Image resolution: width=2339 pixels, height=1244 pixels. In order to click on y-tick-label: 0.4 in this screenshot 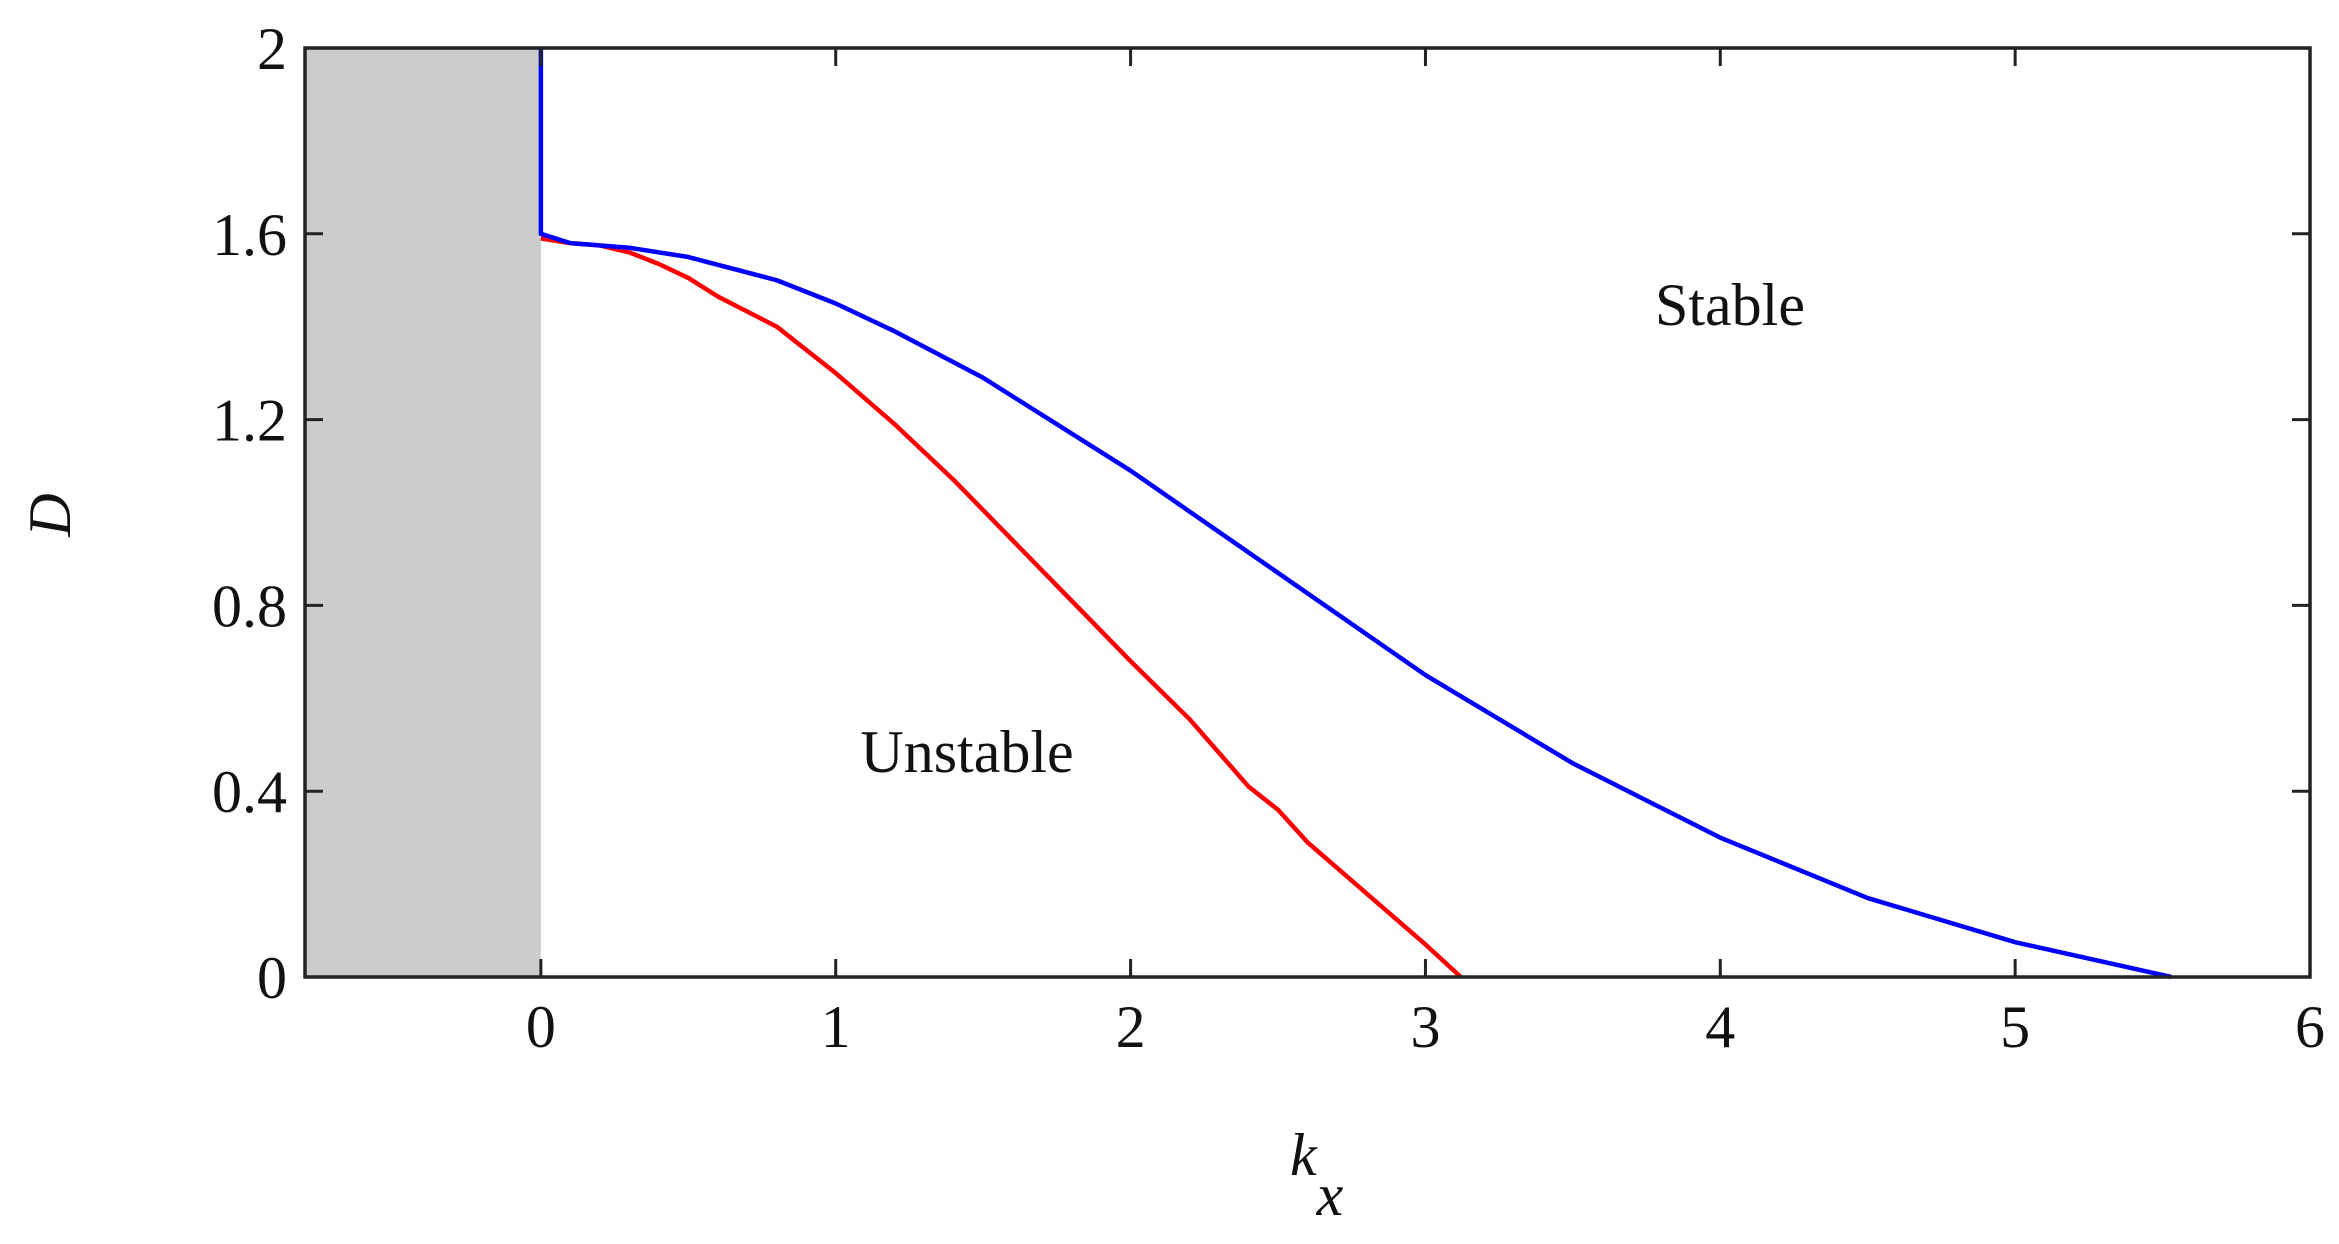, I will do `click(249, 792)`.